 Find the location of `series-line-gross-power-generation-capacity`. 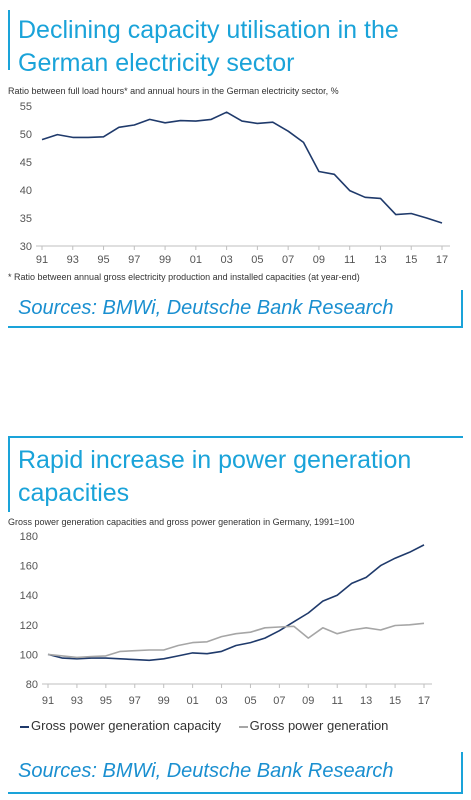

series-line-gross-power-generation-capacity is located at coordinates (236, 603).